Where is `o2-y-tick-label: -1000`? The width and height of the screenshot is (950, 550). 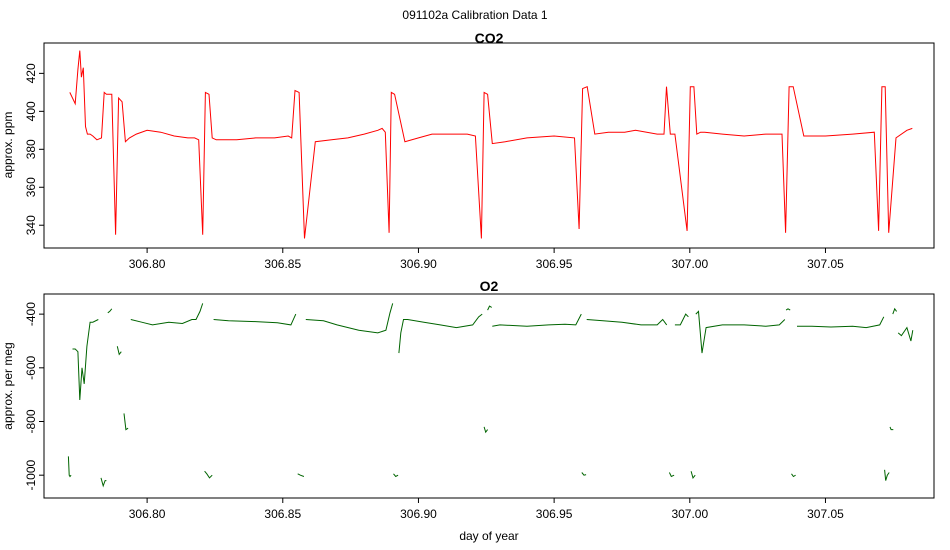
o2-y-tick-label: -1000 is located at coordinates (31, 475).